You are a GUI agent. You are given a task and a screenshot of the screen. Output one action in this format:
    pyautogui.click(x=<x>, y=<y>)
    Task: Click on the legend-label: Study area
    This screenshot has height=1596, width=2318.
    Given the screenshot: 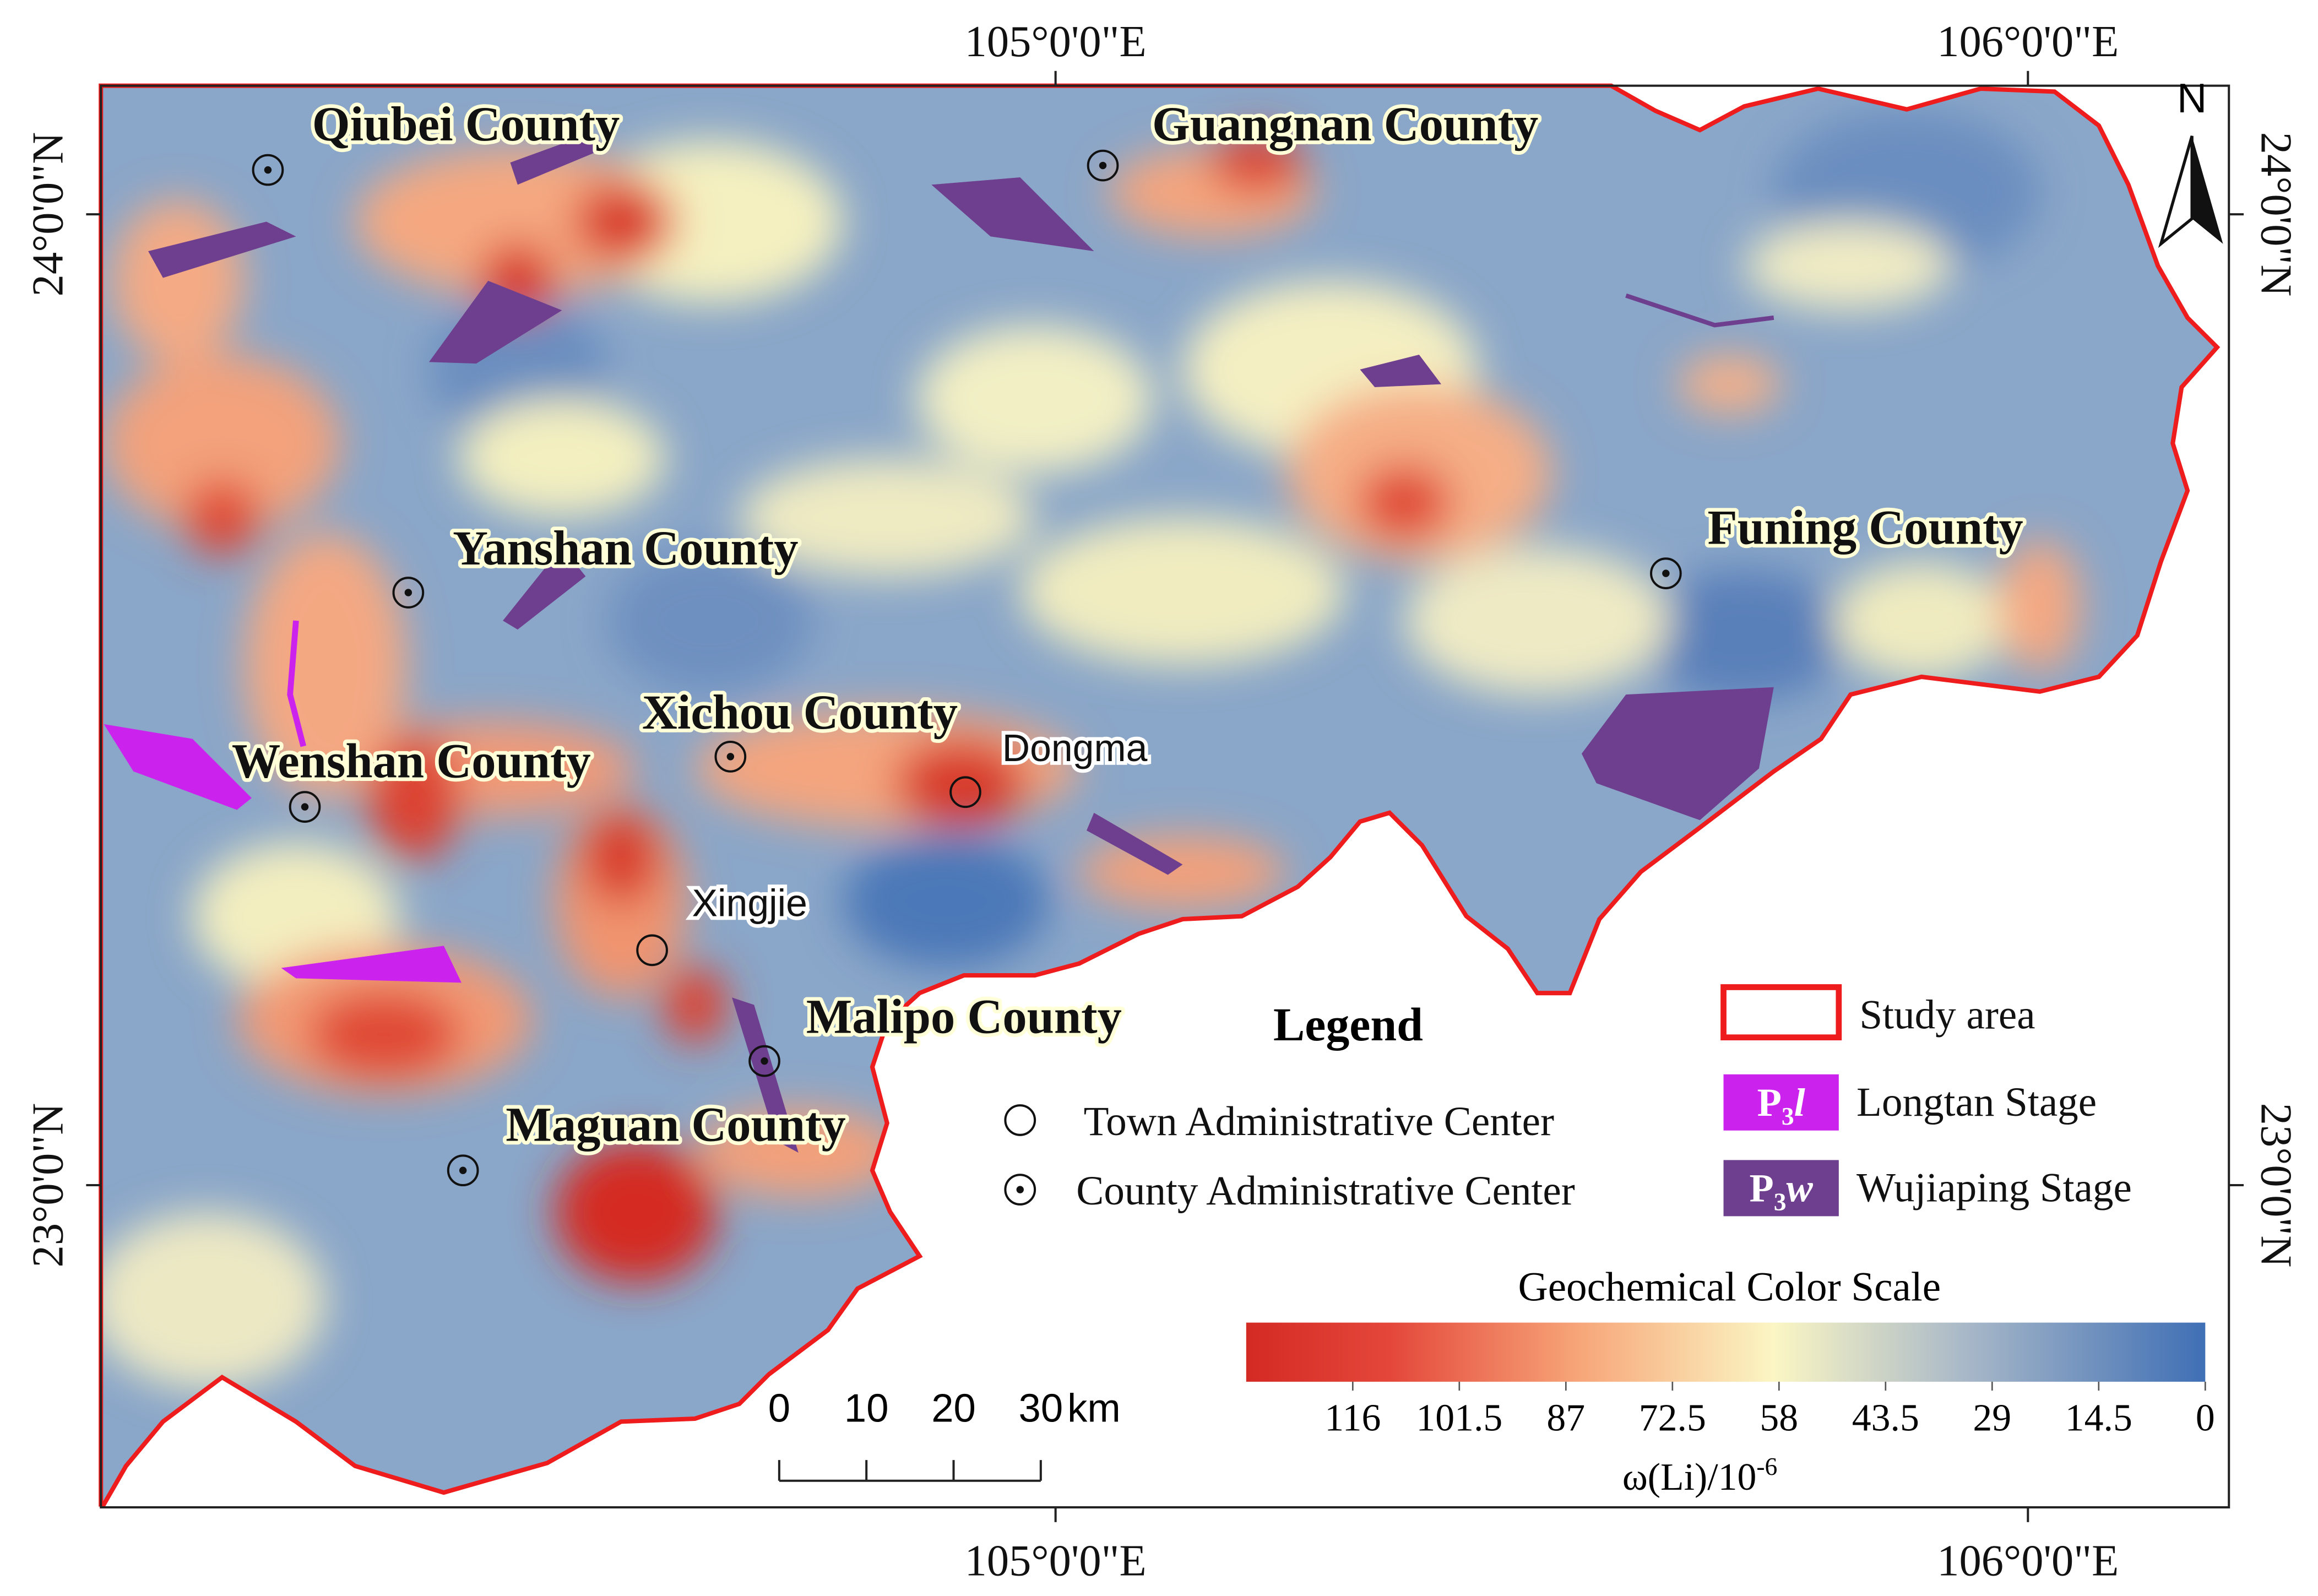 What is the action you would take?
    pyautogui.click(x=1947, y=1015)
    